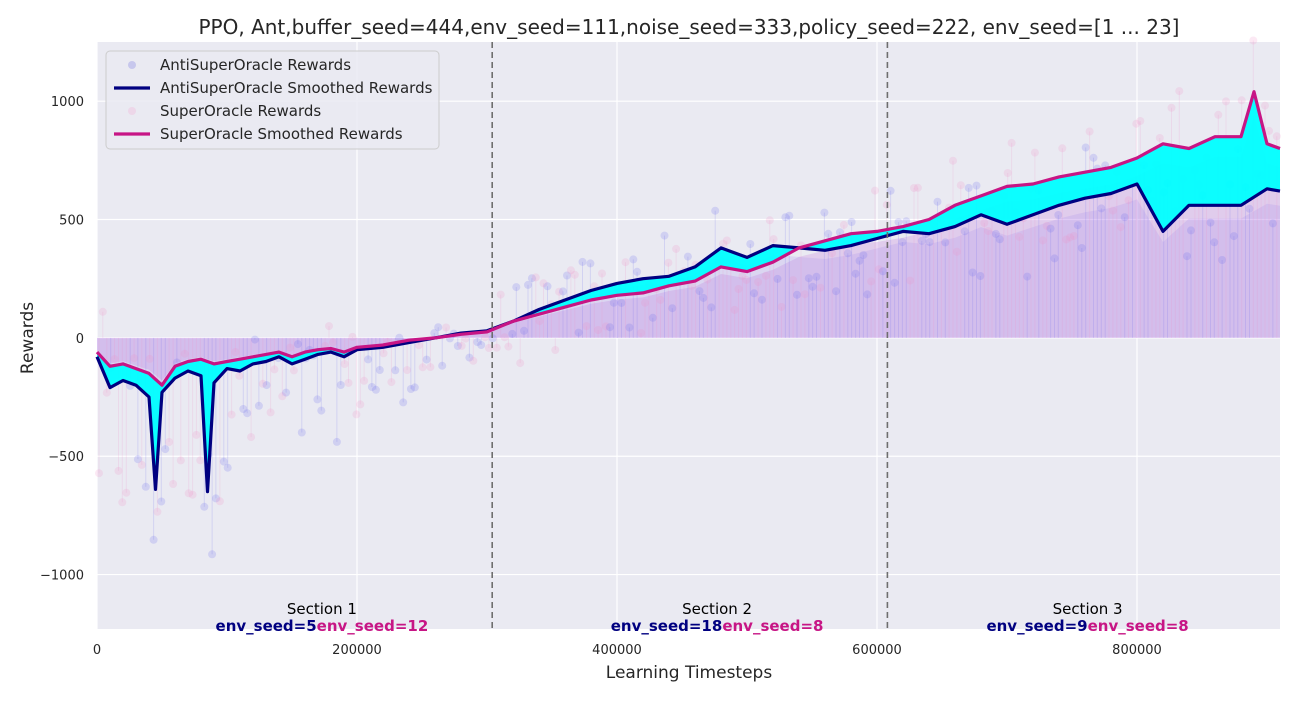 The image size is (1300, 704). What do you see at coordinates (1138, 626) in the screenshot?
I see `super-seed-label: env_seed=8` at bounding box center [1138, 626].